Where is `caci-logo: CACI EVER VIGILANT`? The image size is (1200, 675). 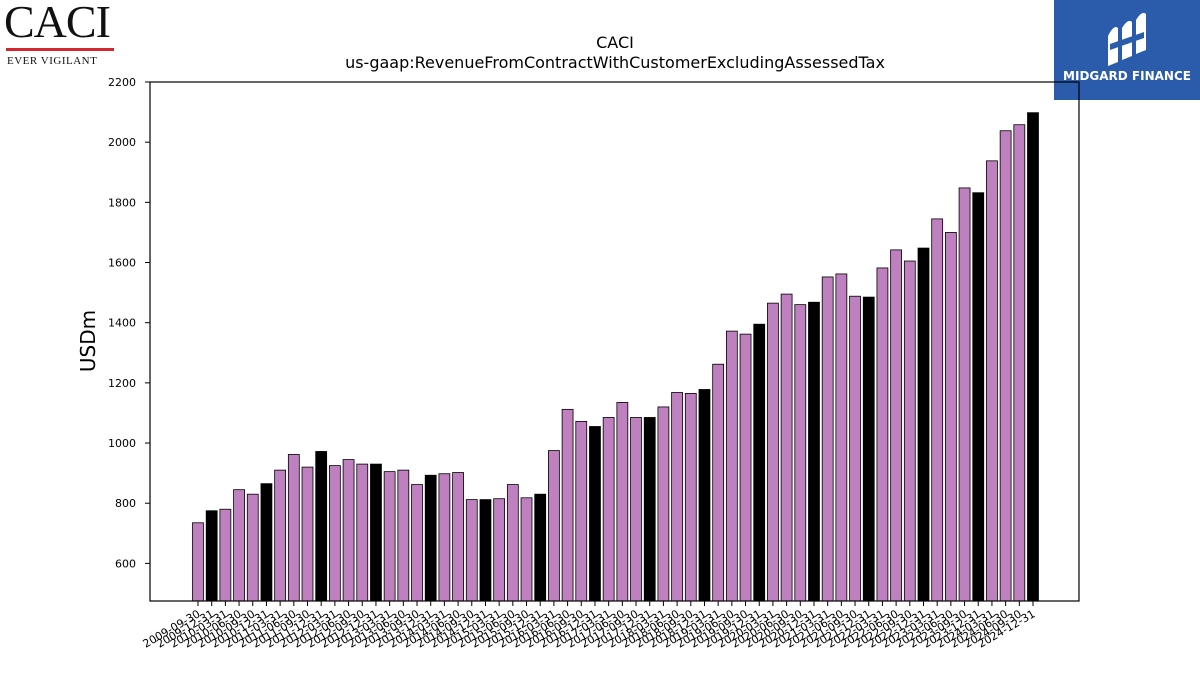
caci-logo: CACI EVER VIGILANT is located at coordinates (59, 34).